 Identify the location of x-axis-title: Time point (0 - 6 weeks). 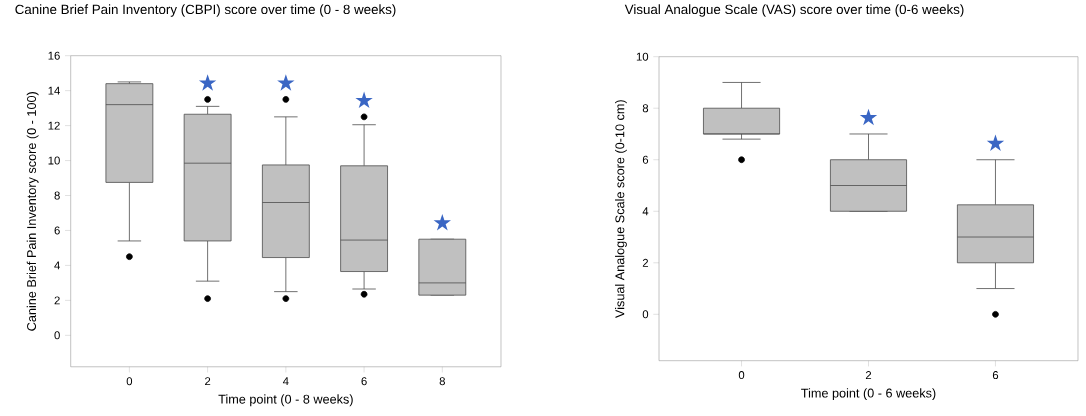
(868, 394).